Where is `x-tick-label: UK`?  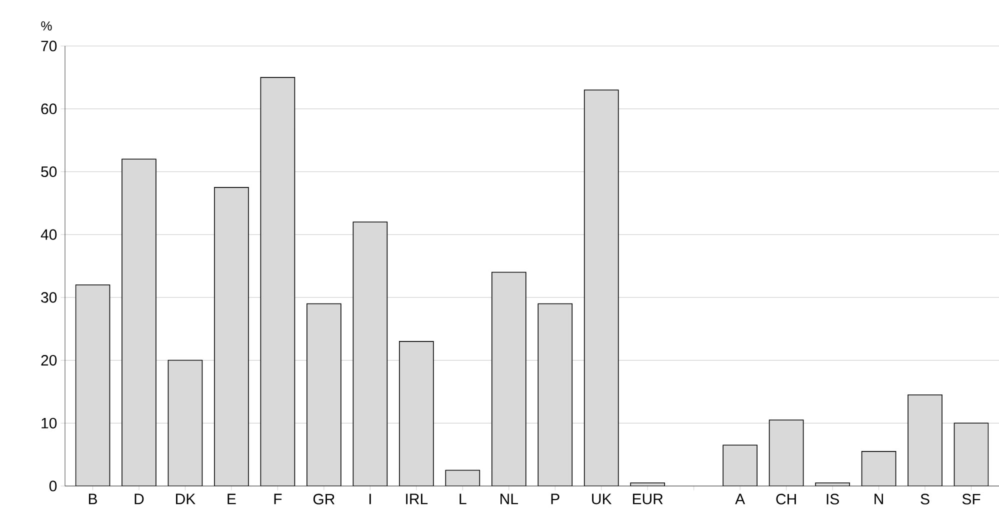
x-tick-label: UK is located at coordinates (602, 499).